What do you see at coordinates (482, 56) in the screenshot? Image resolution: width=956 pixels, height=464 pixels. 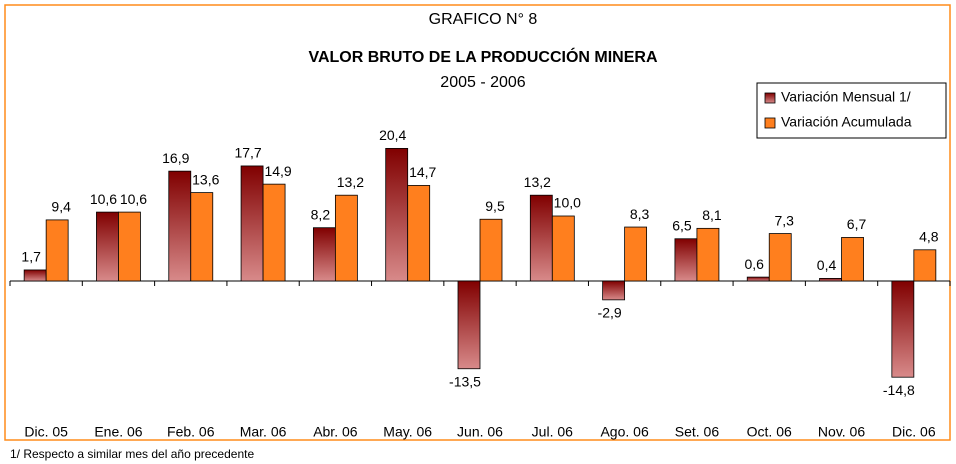 I see `chart-subtitle: VALOR BRUTO DE LA PRODUCCIÓN MINERA` at bounding box center [482, 56].